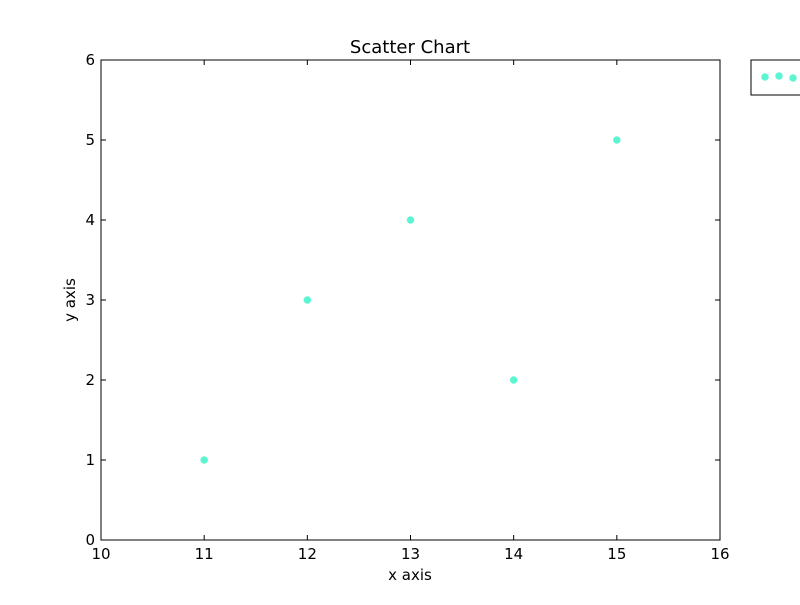 The width and height of the screenshot is (800, 605). What do you see at coordinates (204, 554) in the screenshot?
I see `x-tick-label: 11` at bounding box center [204, 554].